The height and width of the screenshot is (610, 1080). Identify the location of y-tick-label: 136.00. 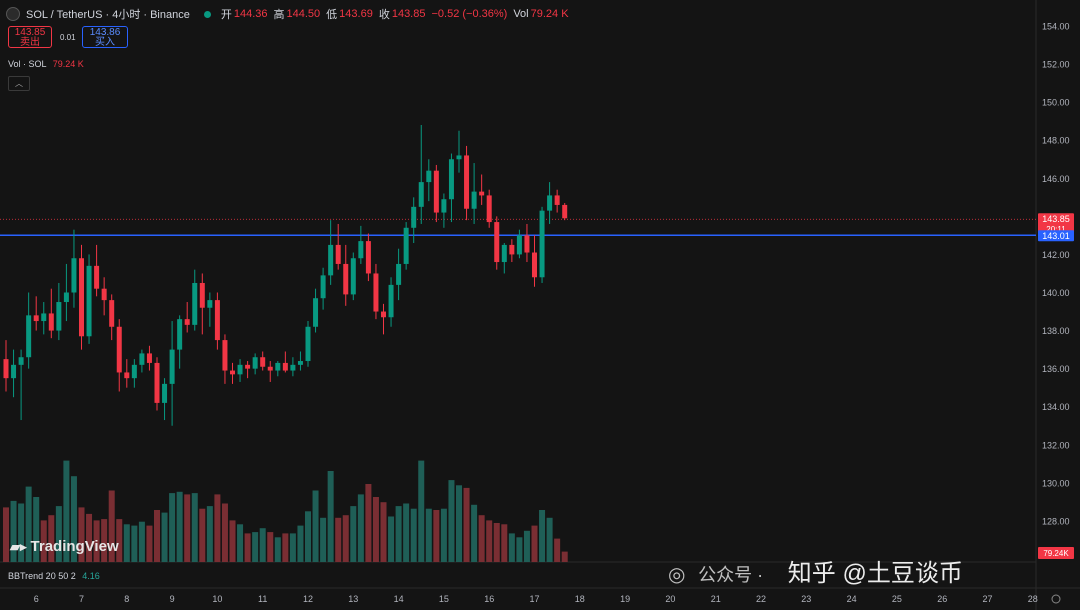
(1056, 369).